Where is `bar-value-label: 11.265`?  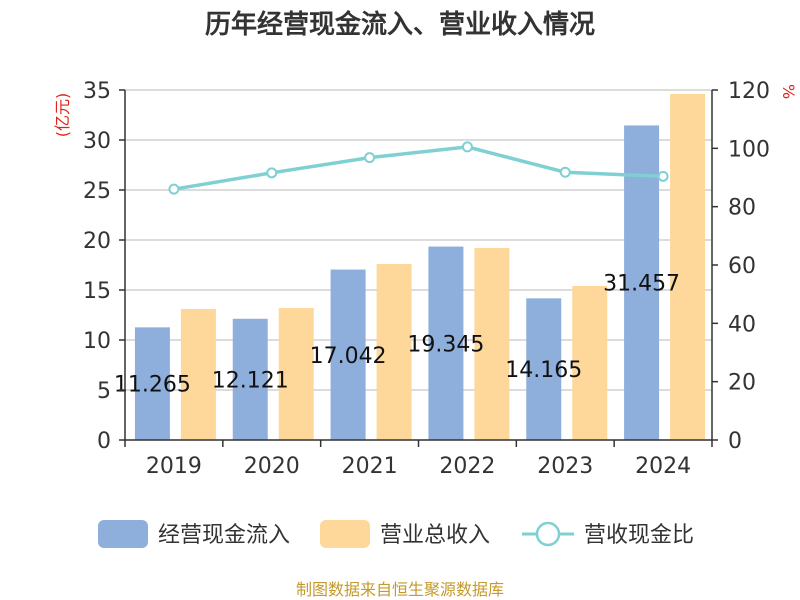
bar-value-label: 11.265 is located at coordinates (152, 385).